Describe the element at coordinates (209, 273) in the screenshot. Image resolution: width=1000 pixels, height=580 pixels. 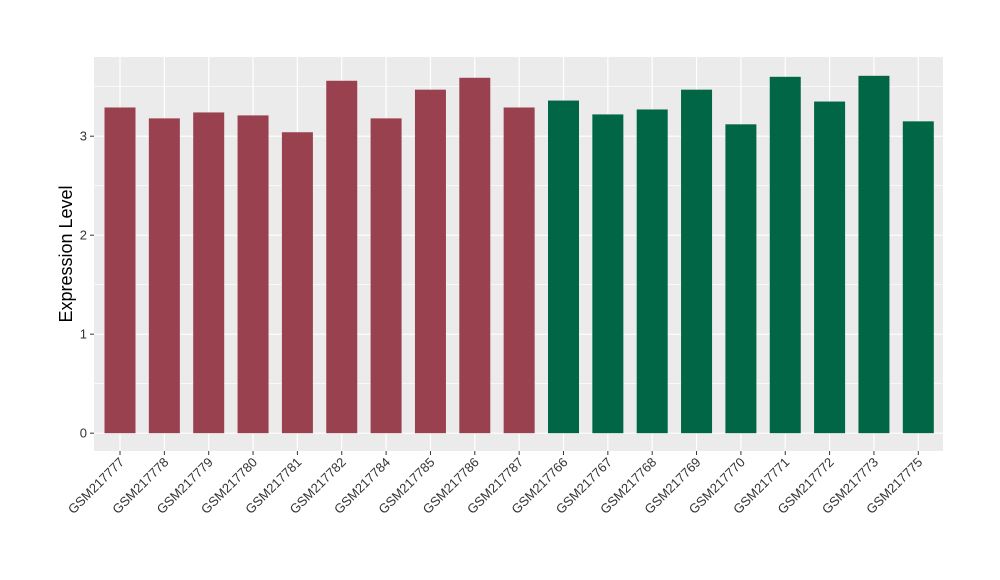
I see `bar-GSM217779` at that location.